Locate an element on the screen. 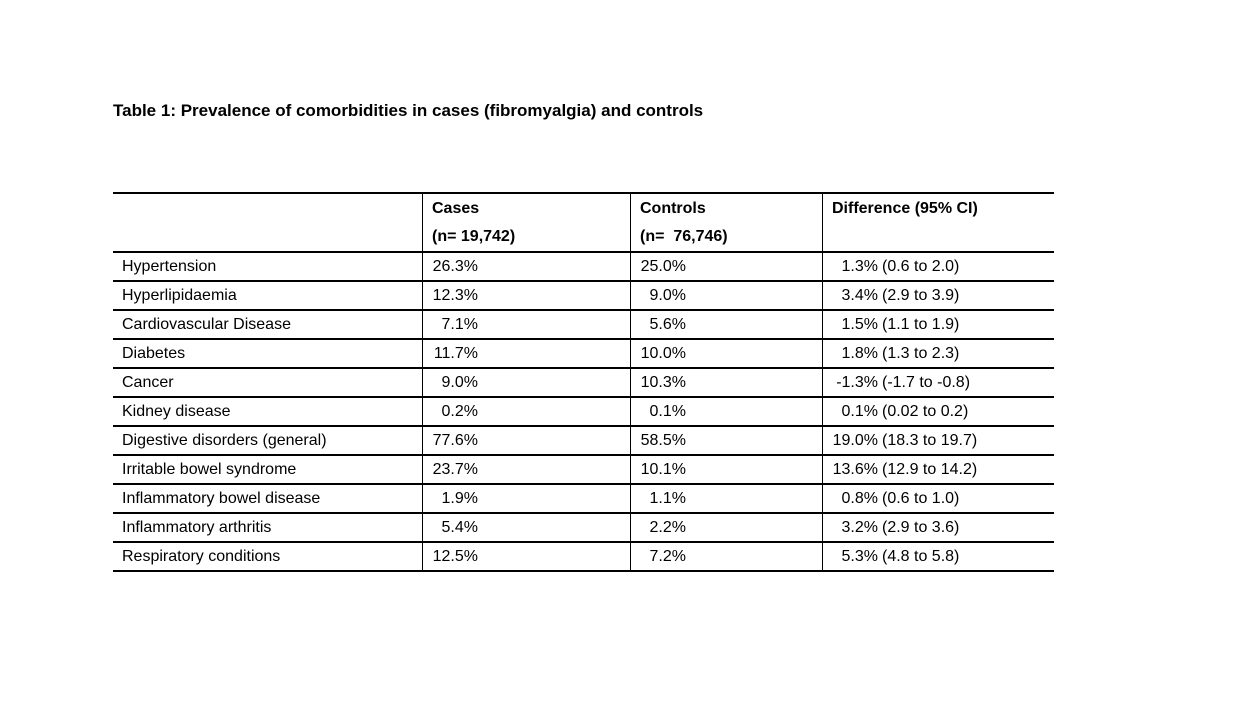 This screenshot has height=709, width=1240. controls-header-n: (n= 76,746) is located at coordinates (684, 236).